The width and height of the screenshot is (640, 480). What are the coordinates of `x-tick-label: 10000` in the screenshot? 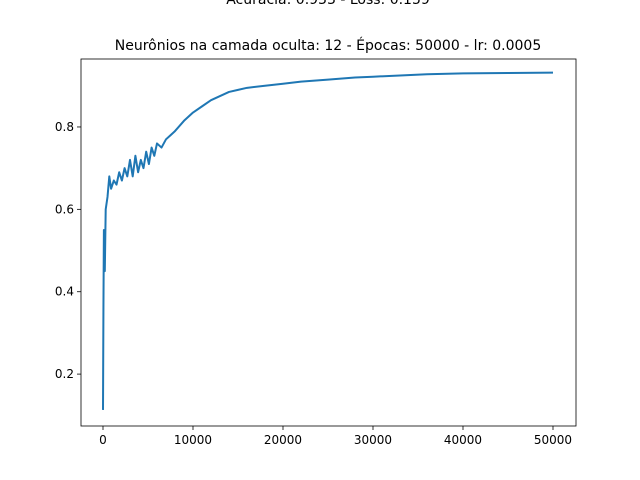 It's located at (193, 440).